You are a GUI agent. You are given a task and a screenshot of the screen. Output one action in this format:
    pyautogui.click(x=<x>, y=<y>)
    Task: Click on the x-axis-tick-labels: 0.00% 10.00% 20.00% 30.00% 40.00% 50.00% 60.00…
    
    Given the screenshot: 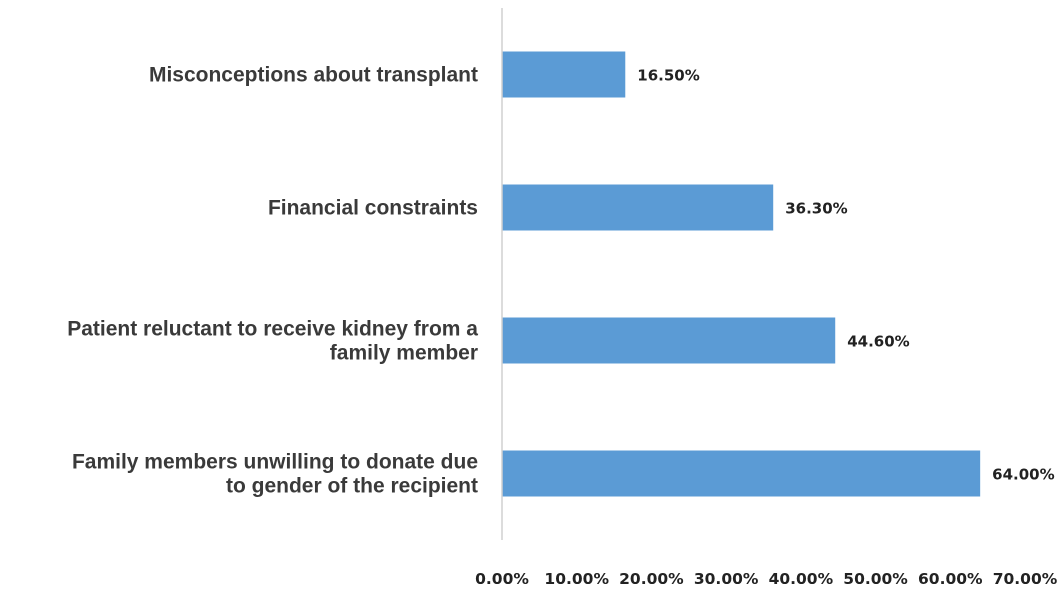 What is the action you would take?
    pyautogui.click(x=766, y=579)
    